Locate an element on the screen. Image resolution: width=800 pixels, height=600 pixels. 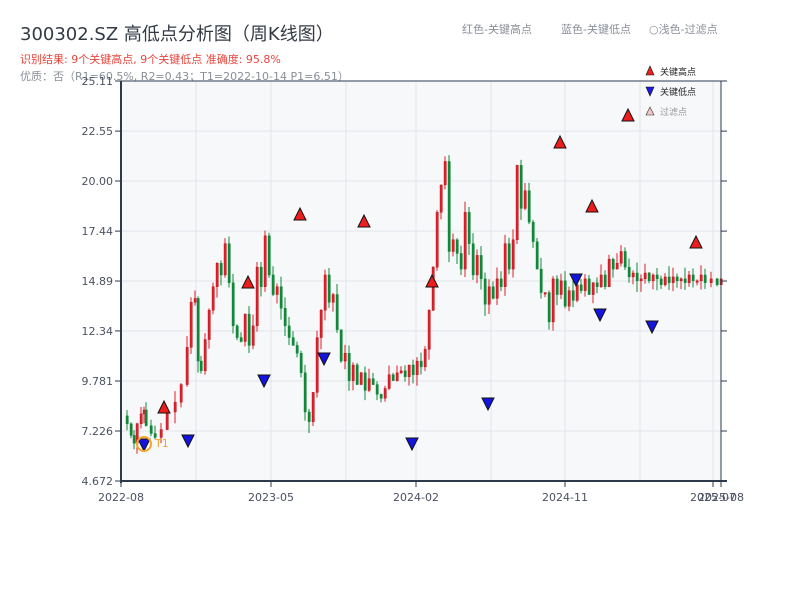
legend-high-label: 关键高点 is located at coordinates (678, 72).